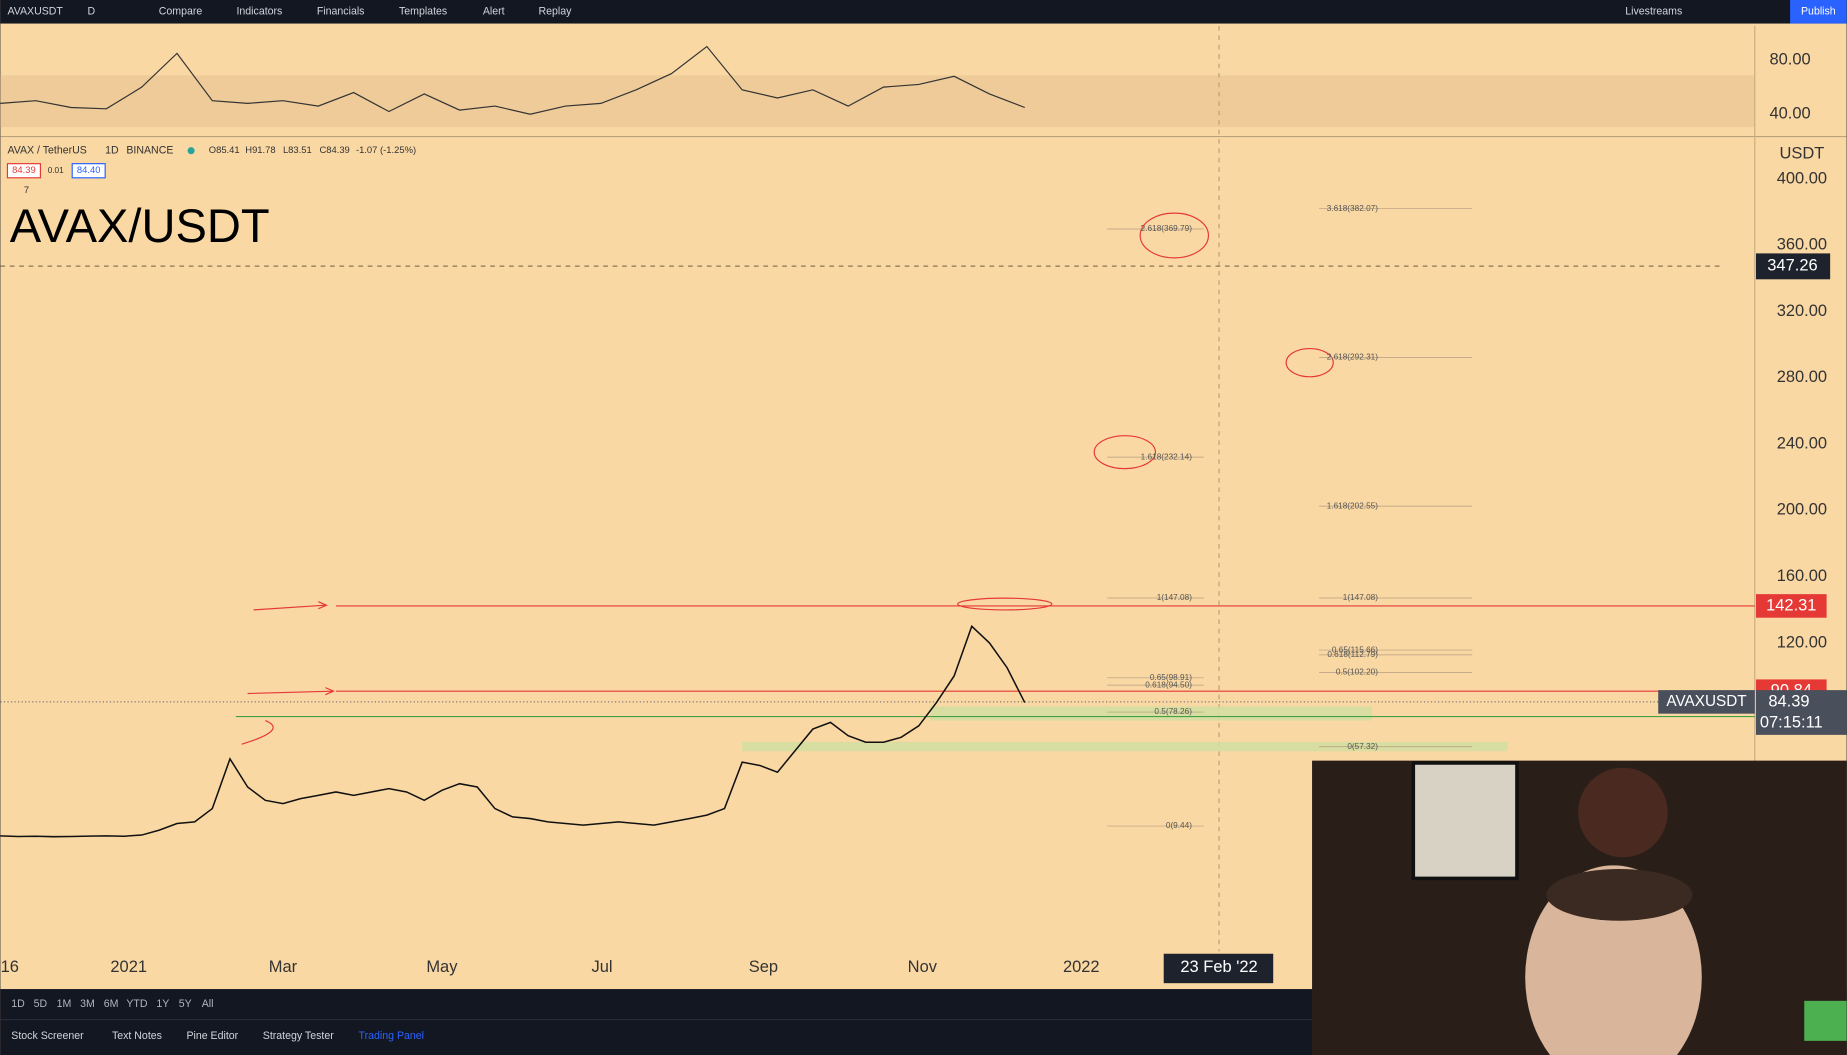  What do you see at coordinates (1802, 178) in the screenshot?
I see `y-tick-label: 400.00` at bounding box center [1802, 178].